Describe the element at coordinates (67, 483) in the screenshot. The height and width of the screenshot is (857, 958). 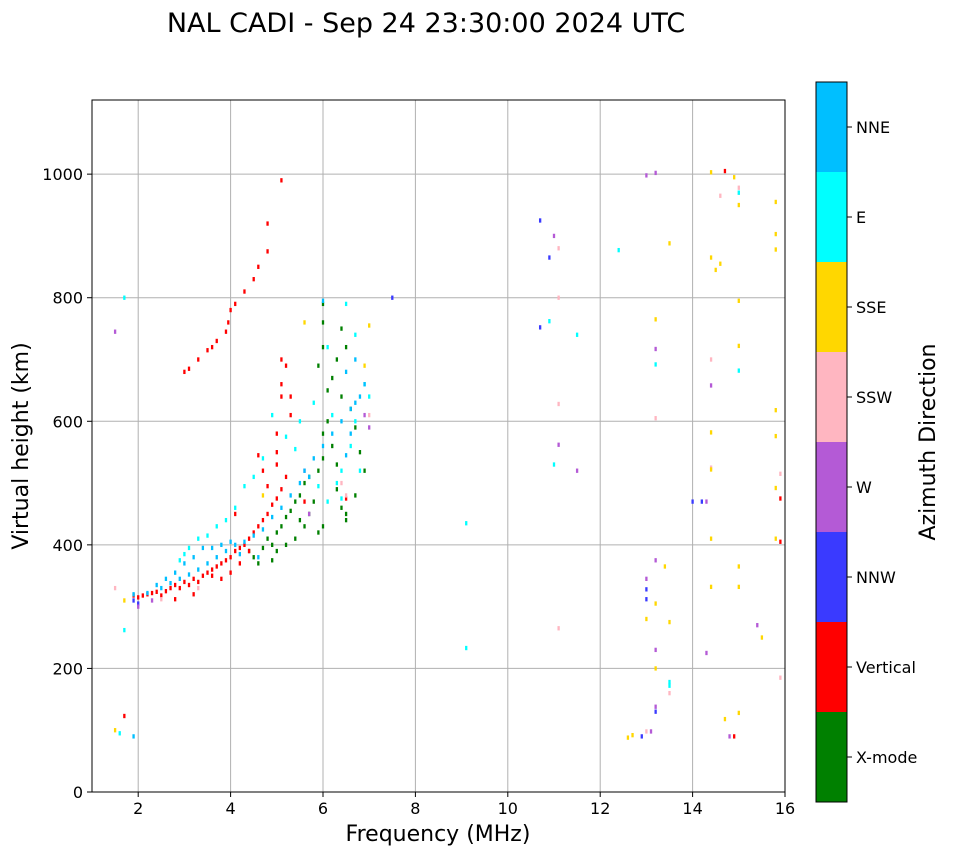
I see `y-axis-ticks: 0 200 400 600 800 1000` at that location.